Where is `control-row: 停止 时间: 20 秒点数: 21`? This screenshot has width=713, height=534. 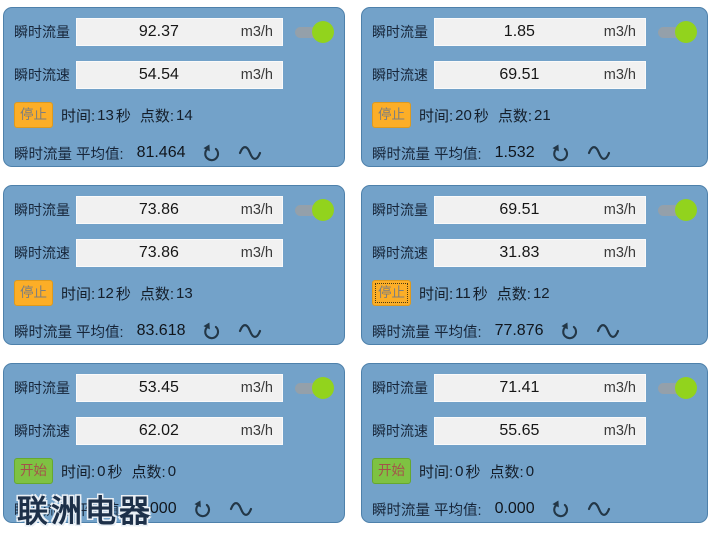
control-row: 停止 时间: 20 秒点数: 21 is located at coordinates (534, 115).